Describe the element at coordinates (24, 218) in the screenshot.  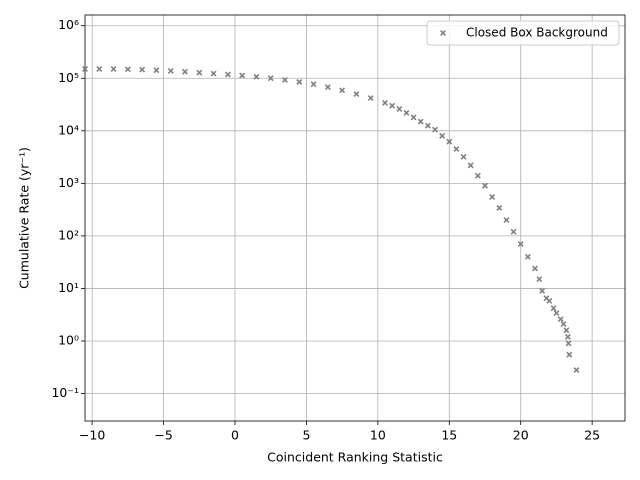
I see `y-axis-label: Cumulative Rate (yr⁻¹)` at that location.